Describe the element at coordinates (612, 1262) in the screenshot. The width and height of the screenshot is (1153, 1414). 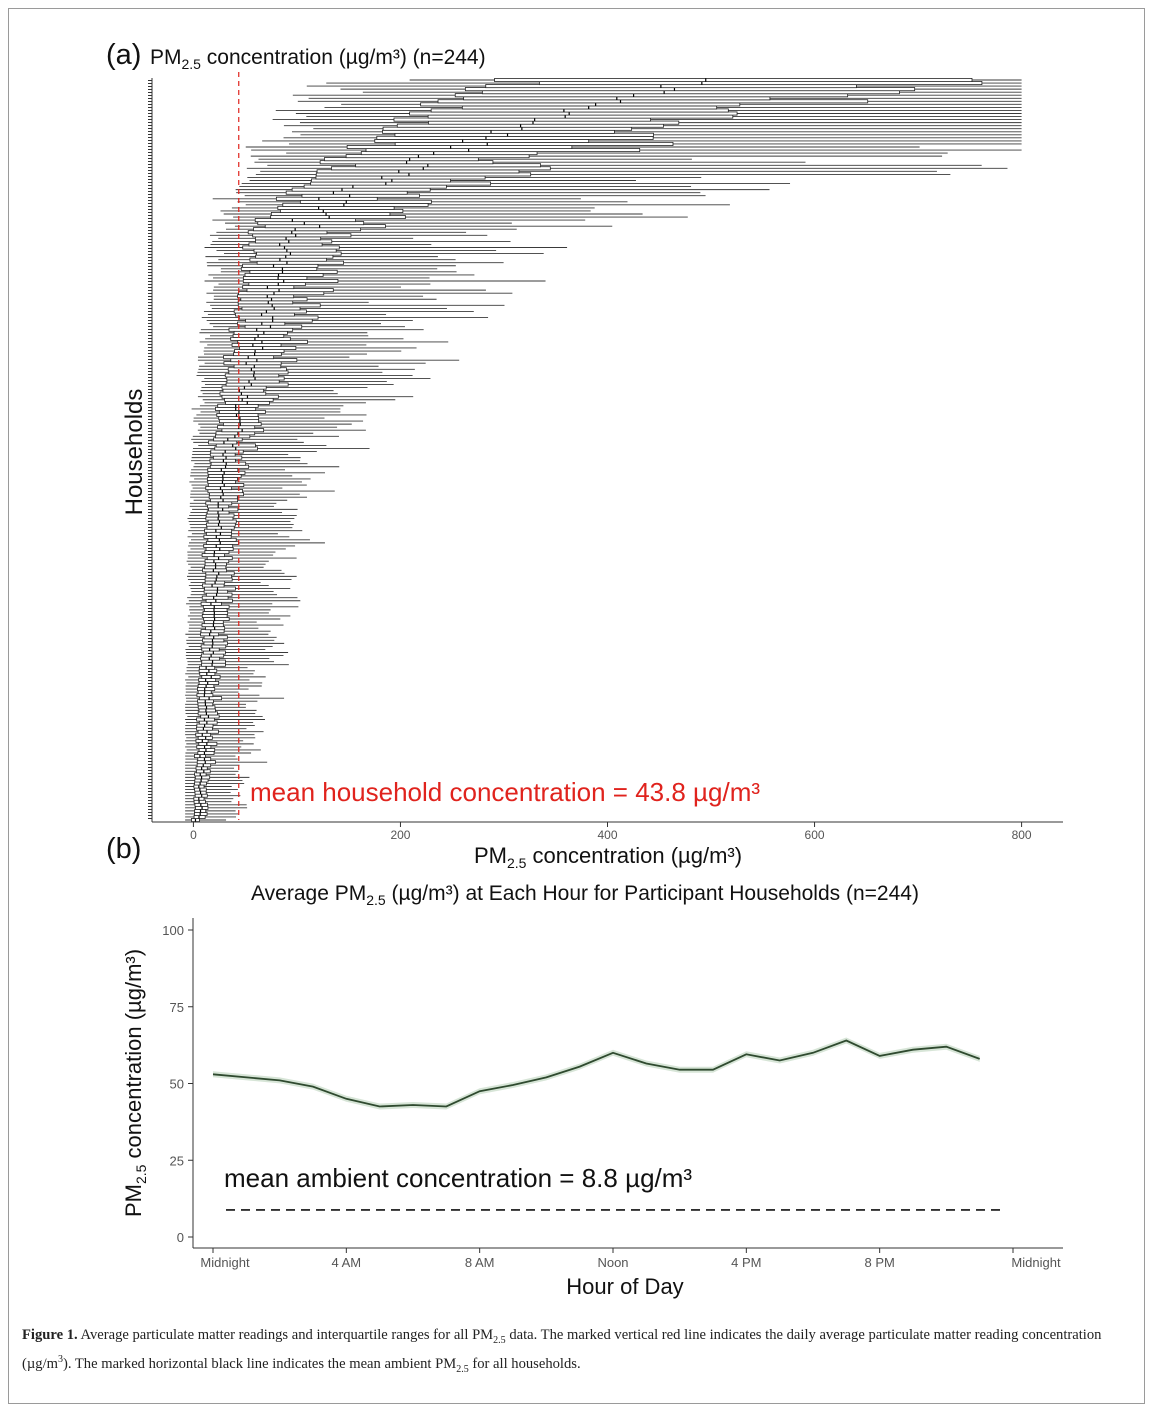
I see `x-tick-label: Noon` at that location.